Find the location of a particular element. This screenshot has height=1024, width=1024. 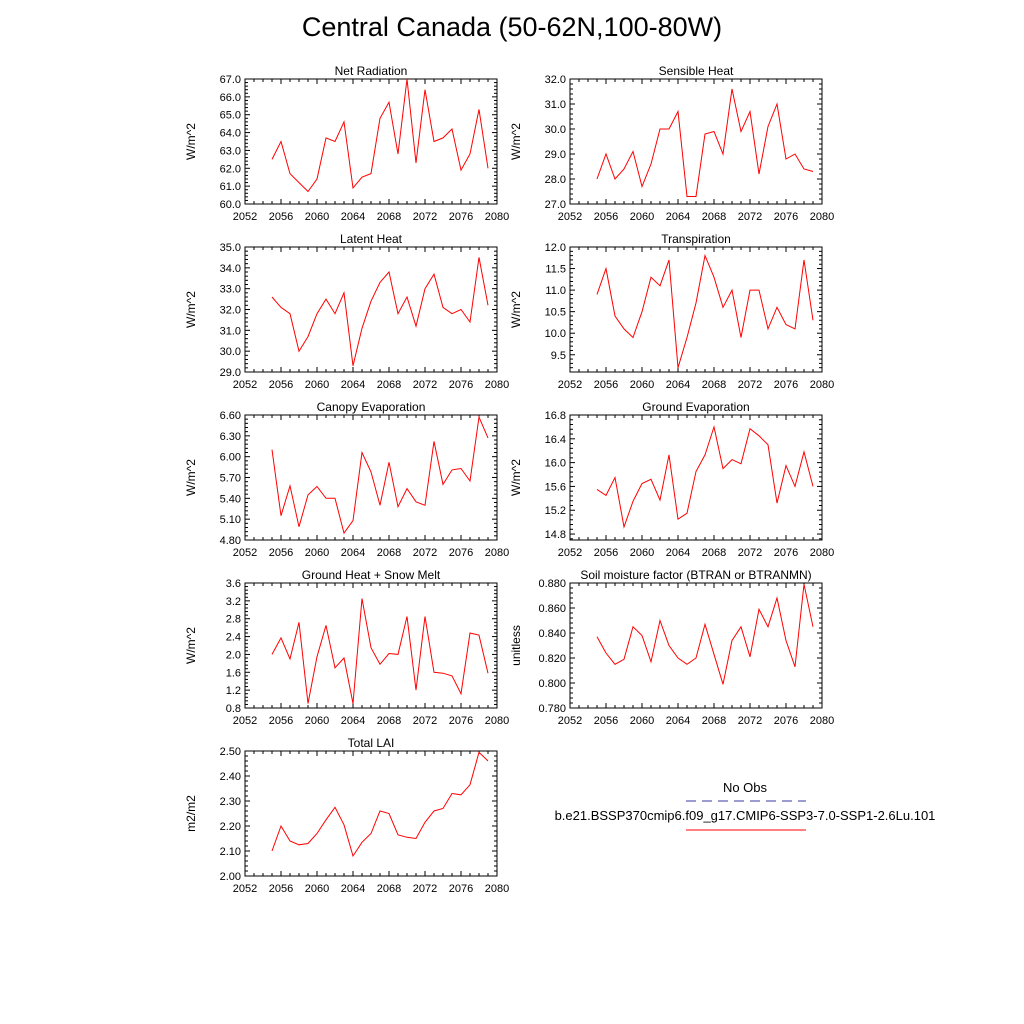

y-tick-label: 11.0 is located at coordinates (555, 291).